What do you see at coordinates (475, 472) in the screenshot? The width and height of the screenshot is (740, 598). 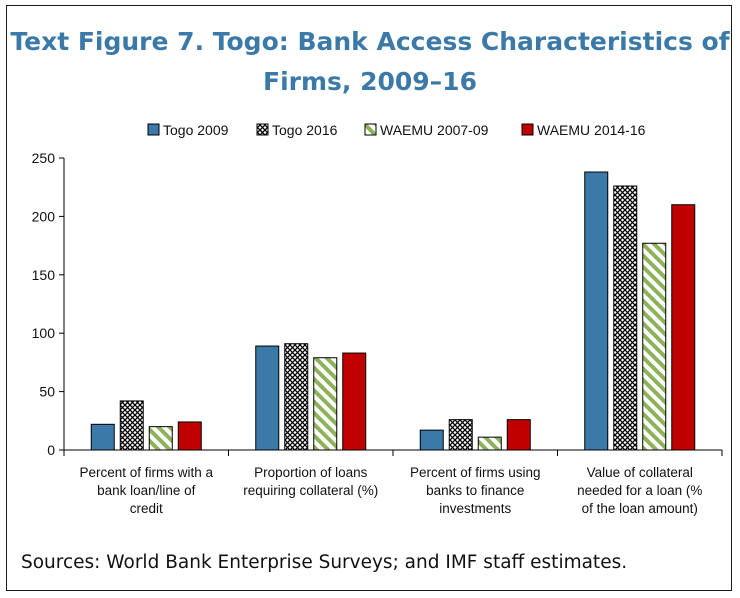 I see `category-label: Percent of firms using` at bounding box center [475, 472].